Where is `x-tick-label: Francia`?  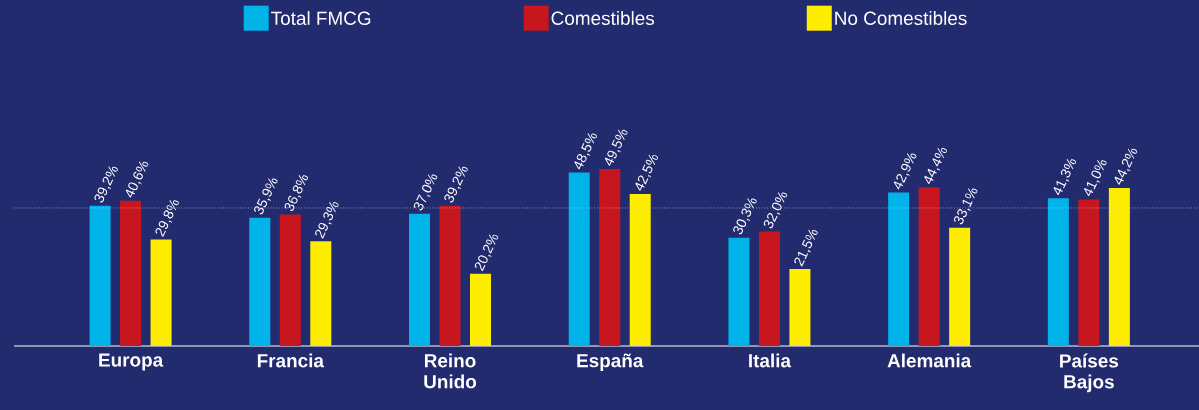 x-tick-label: Francia is located at coordinates (291, 360).